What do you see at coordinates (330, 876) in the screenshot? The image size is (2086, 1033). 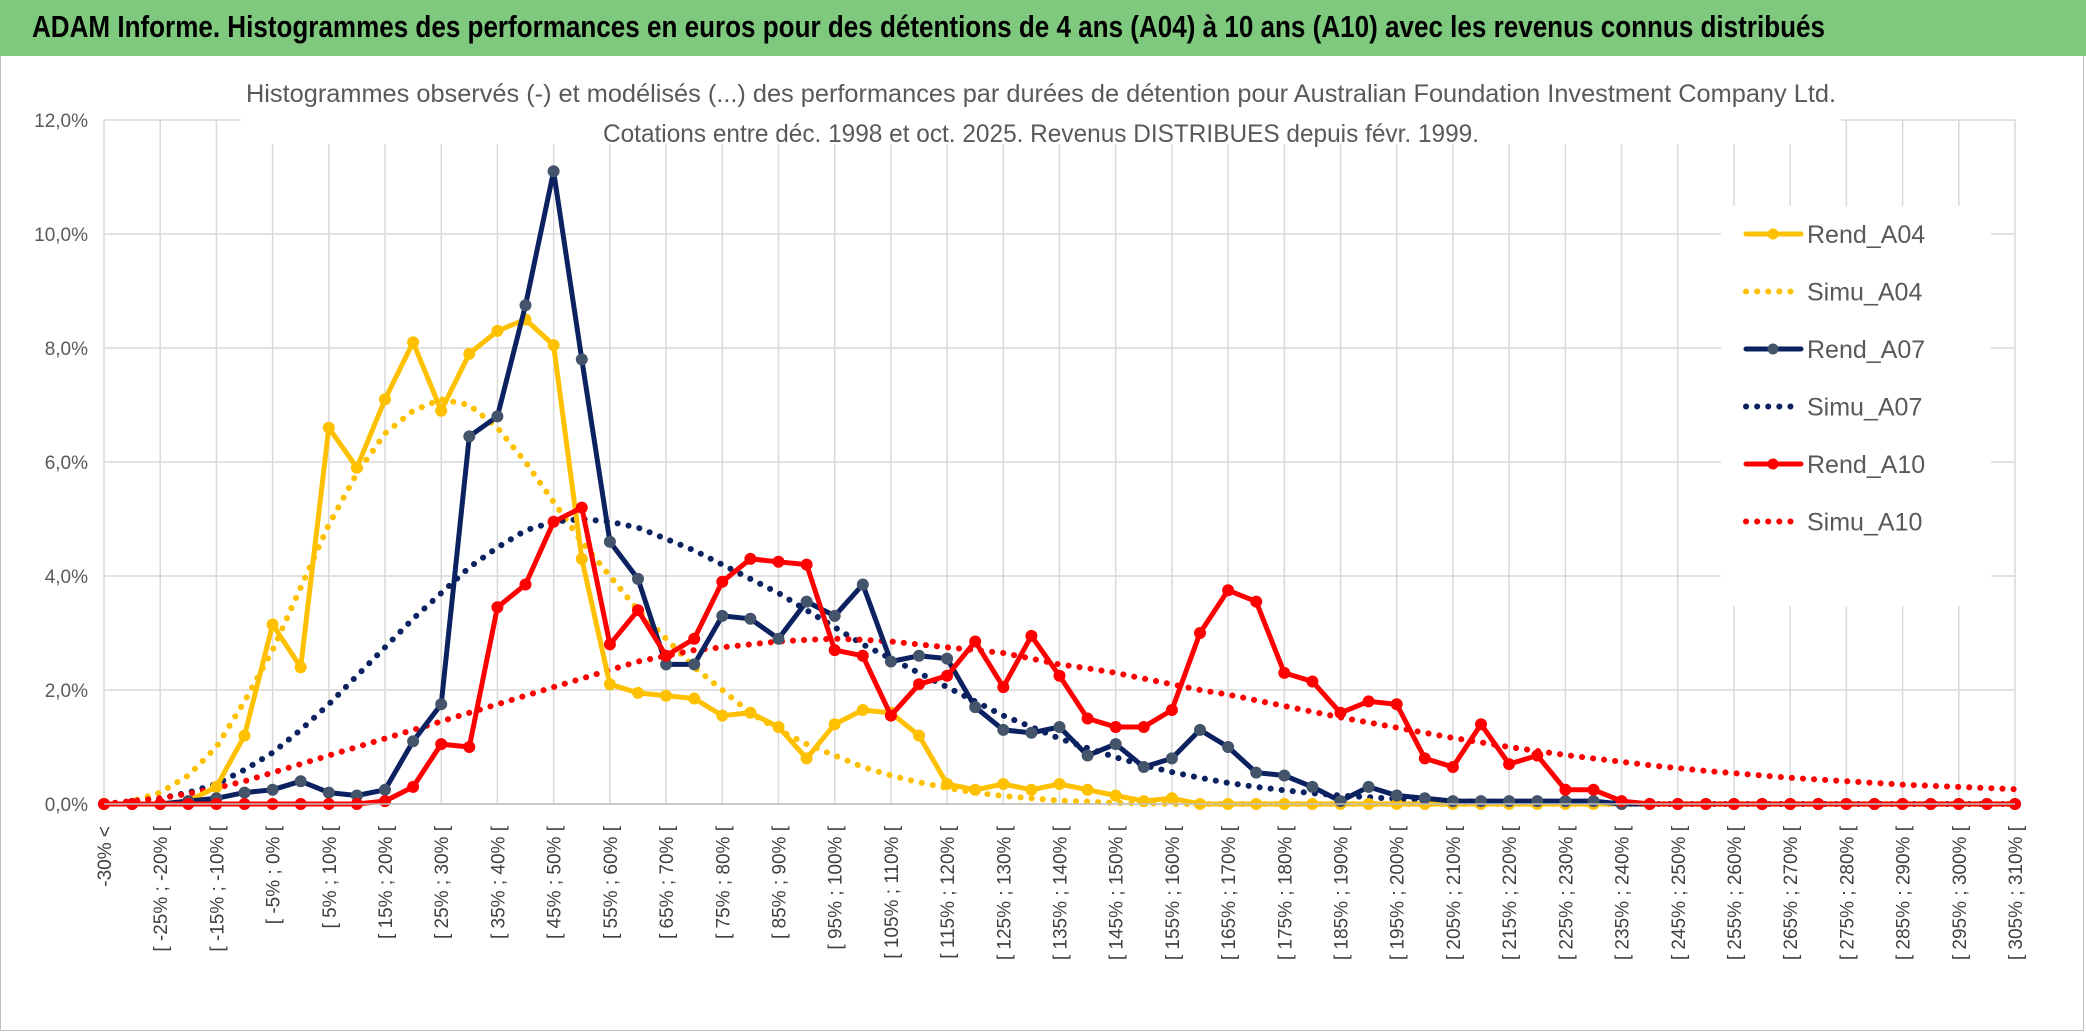 I see `x-tick-label: [ 5% ; 10% [` at bounding box center [330, 876].